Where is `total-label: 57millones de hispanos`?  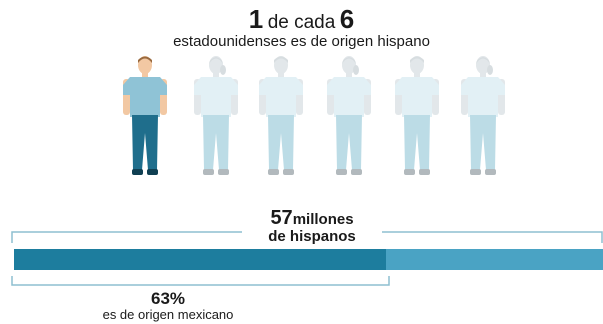 total-label: 57millones de hispanos is located at coordinates (312, 226).